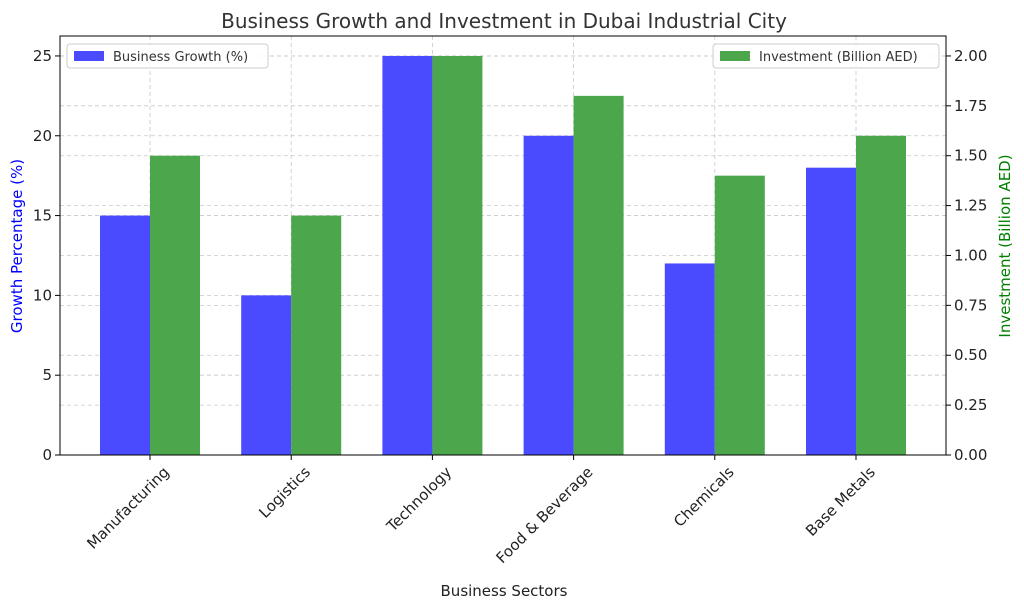 The width and height of the screenshot is (1024, 610). What do you see at coordinates (504, 591) in the screenshot?
I see `x-axis-label: Business Sectors` at bounding box center [504, 591].